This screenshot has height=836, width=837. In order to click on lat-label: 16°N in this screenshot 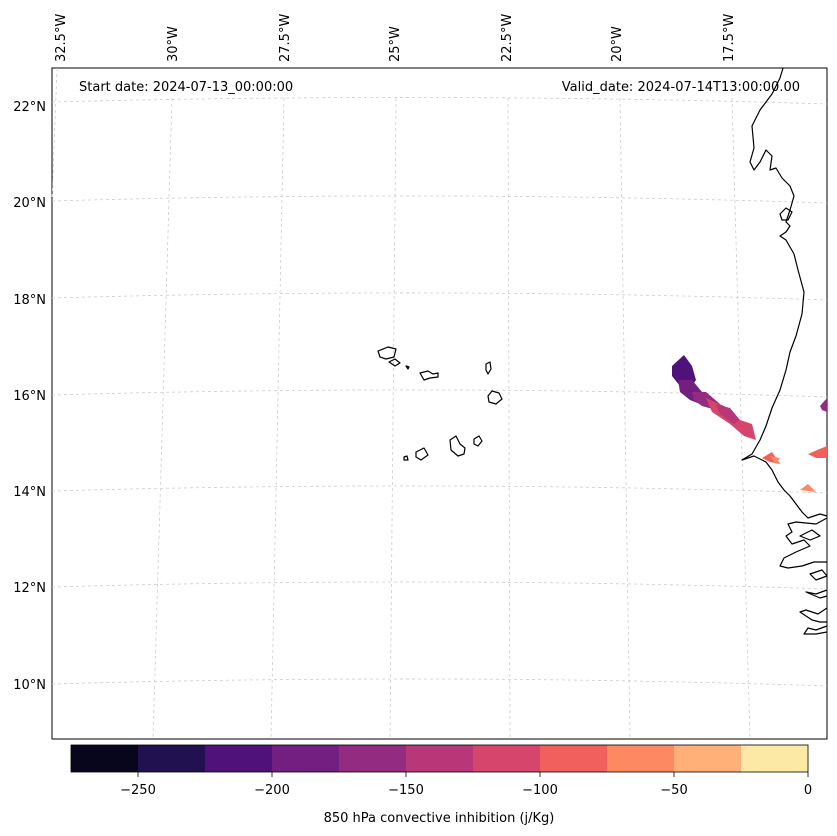, I will do `click(29, 396)`.